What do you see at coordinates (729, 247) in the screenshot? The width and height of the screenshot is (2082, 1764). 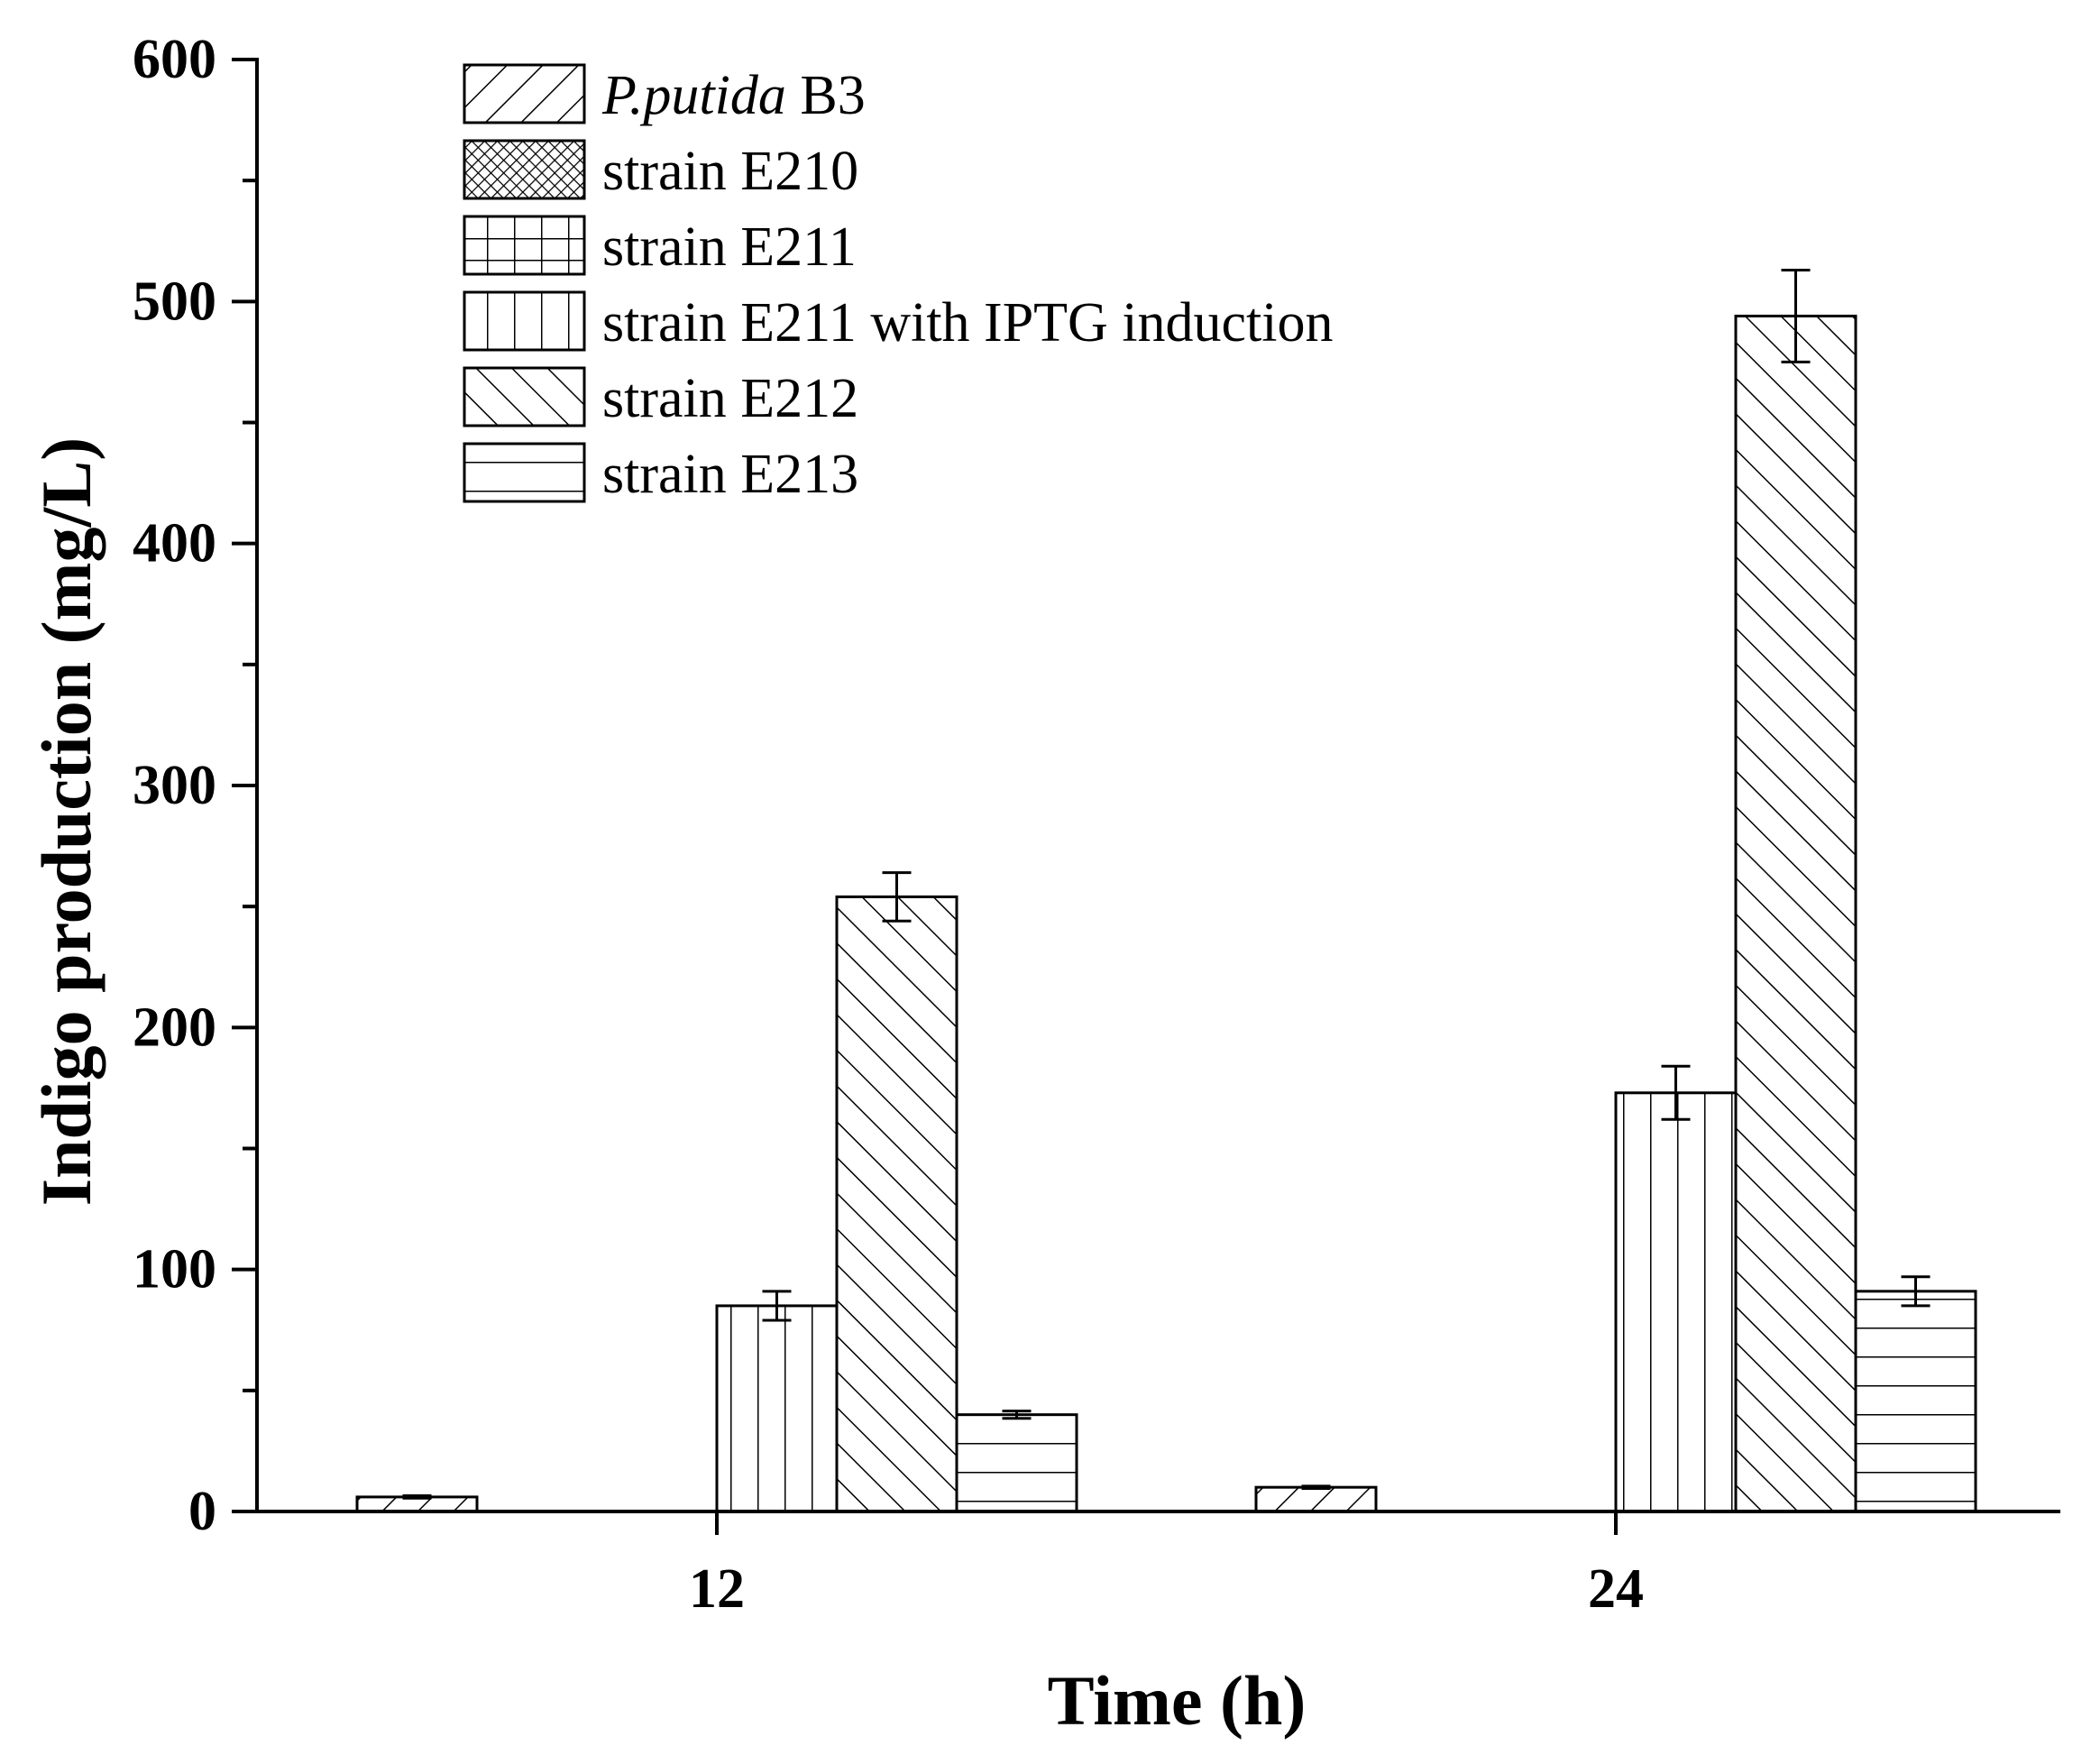 I see `legend-label: strain E211` at bounding box center [729, 247].